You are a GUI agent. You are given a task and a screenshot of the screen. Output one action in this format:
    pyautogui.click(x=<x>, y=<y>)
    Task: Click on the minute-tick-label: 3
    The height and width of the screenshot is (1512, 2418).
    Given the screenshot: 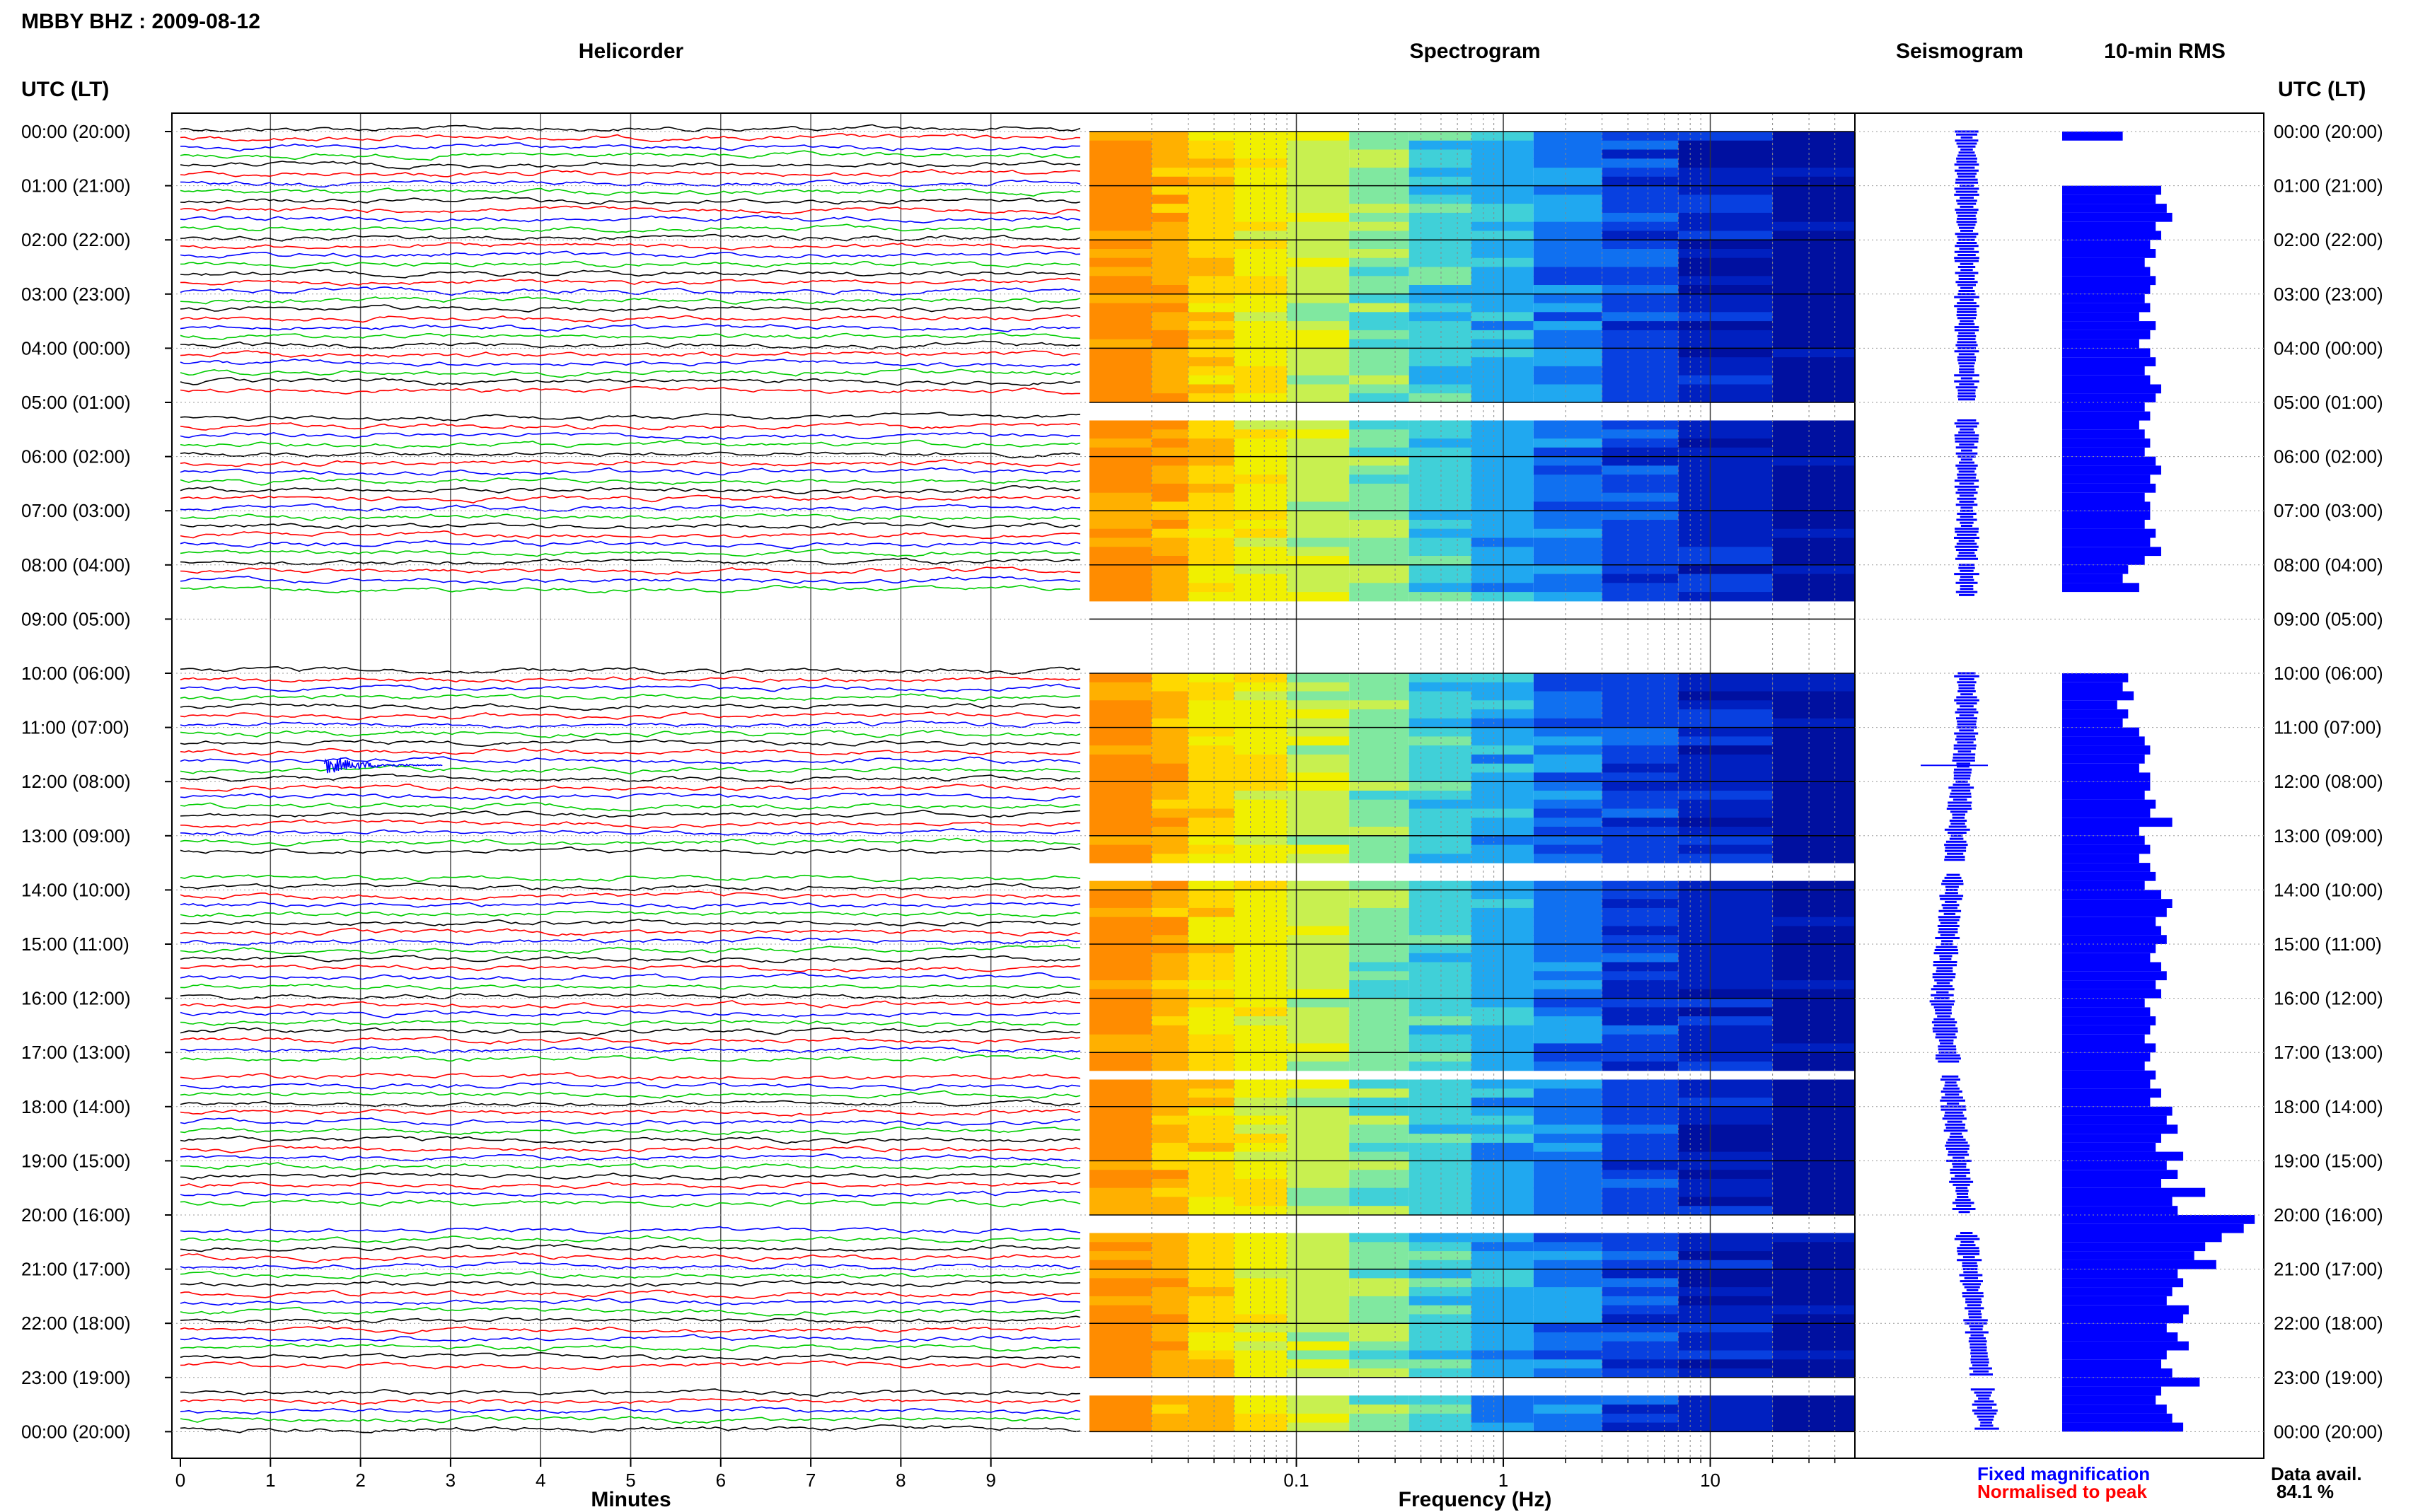 What is the action you would take?
    pyautogui.click(x=451, y=1480)
    